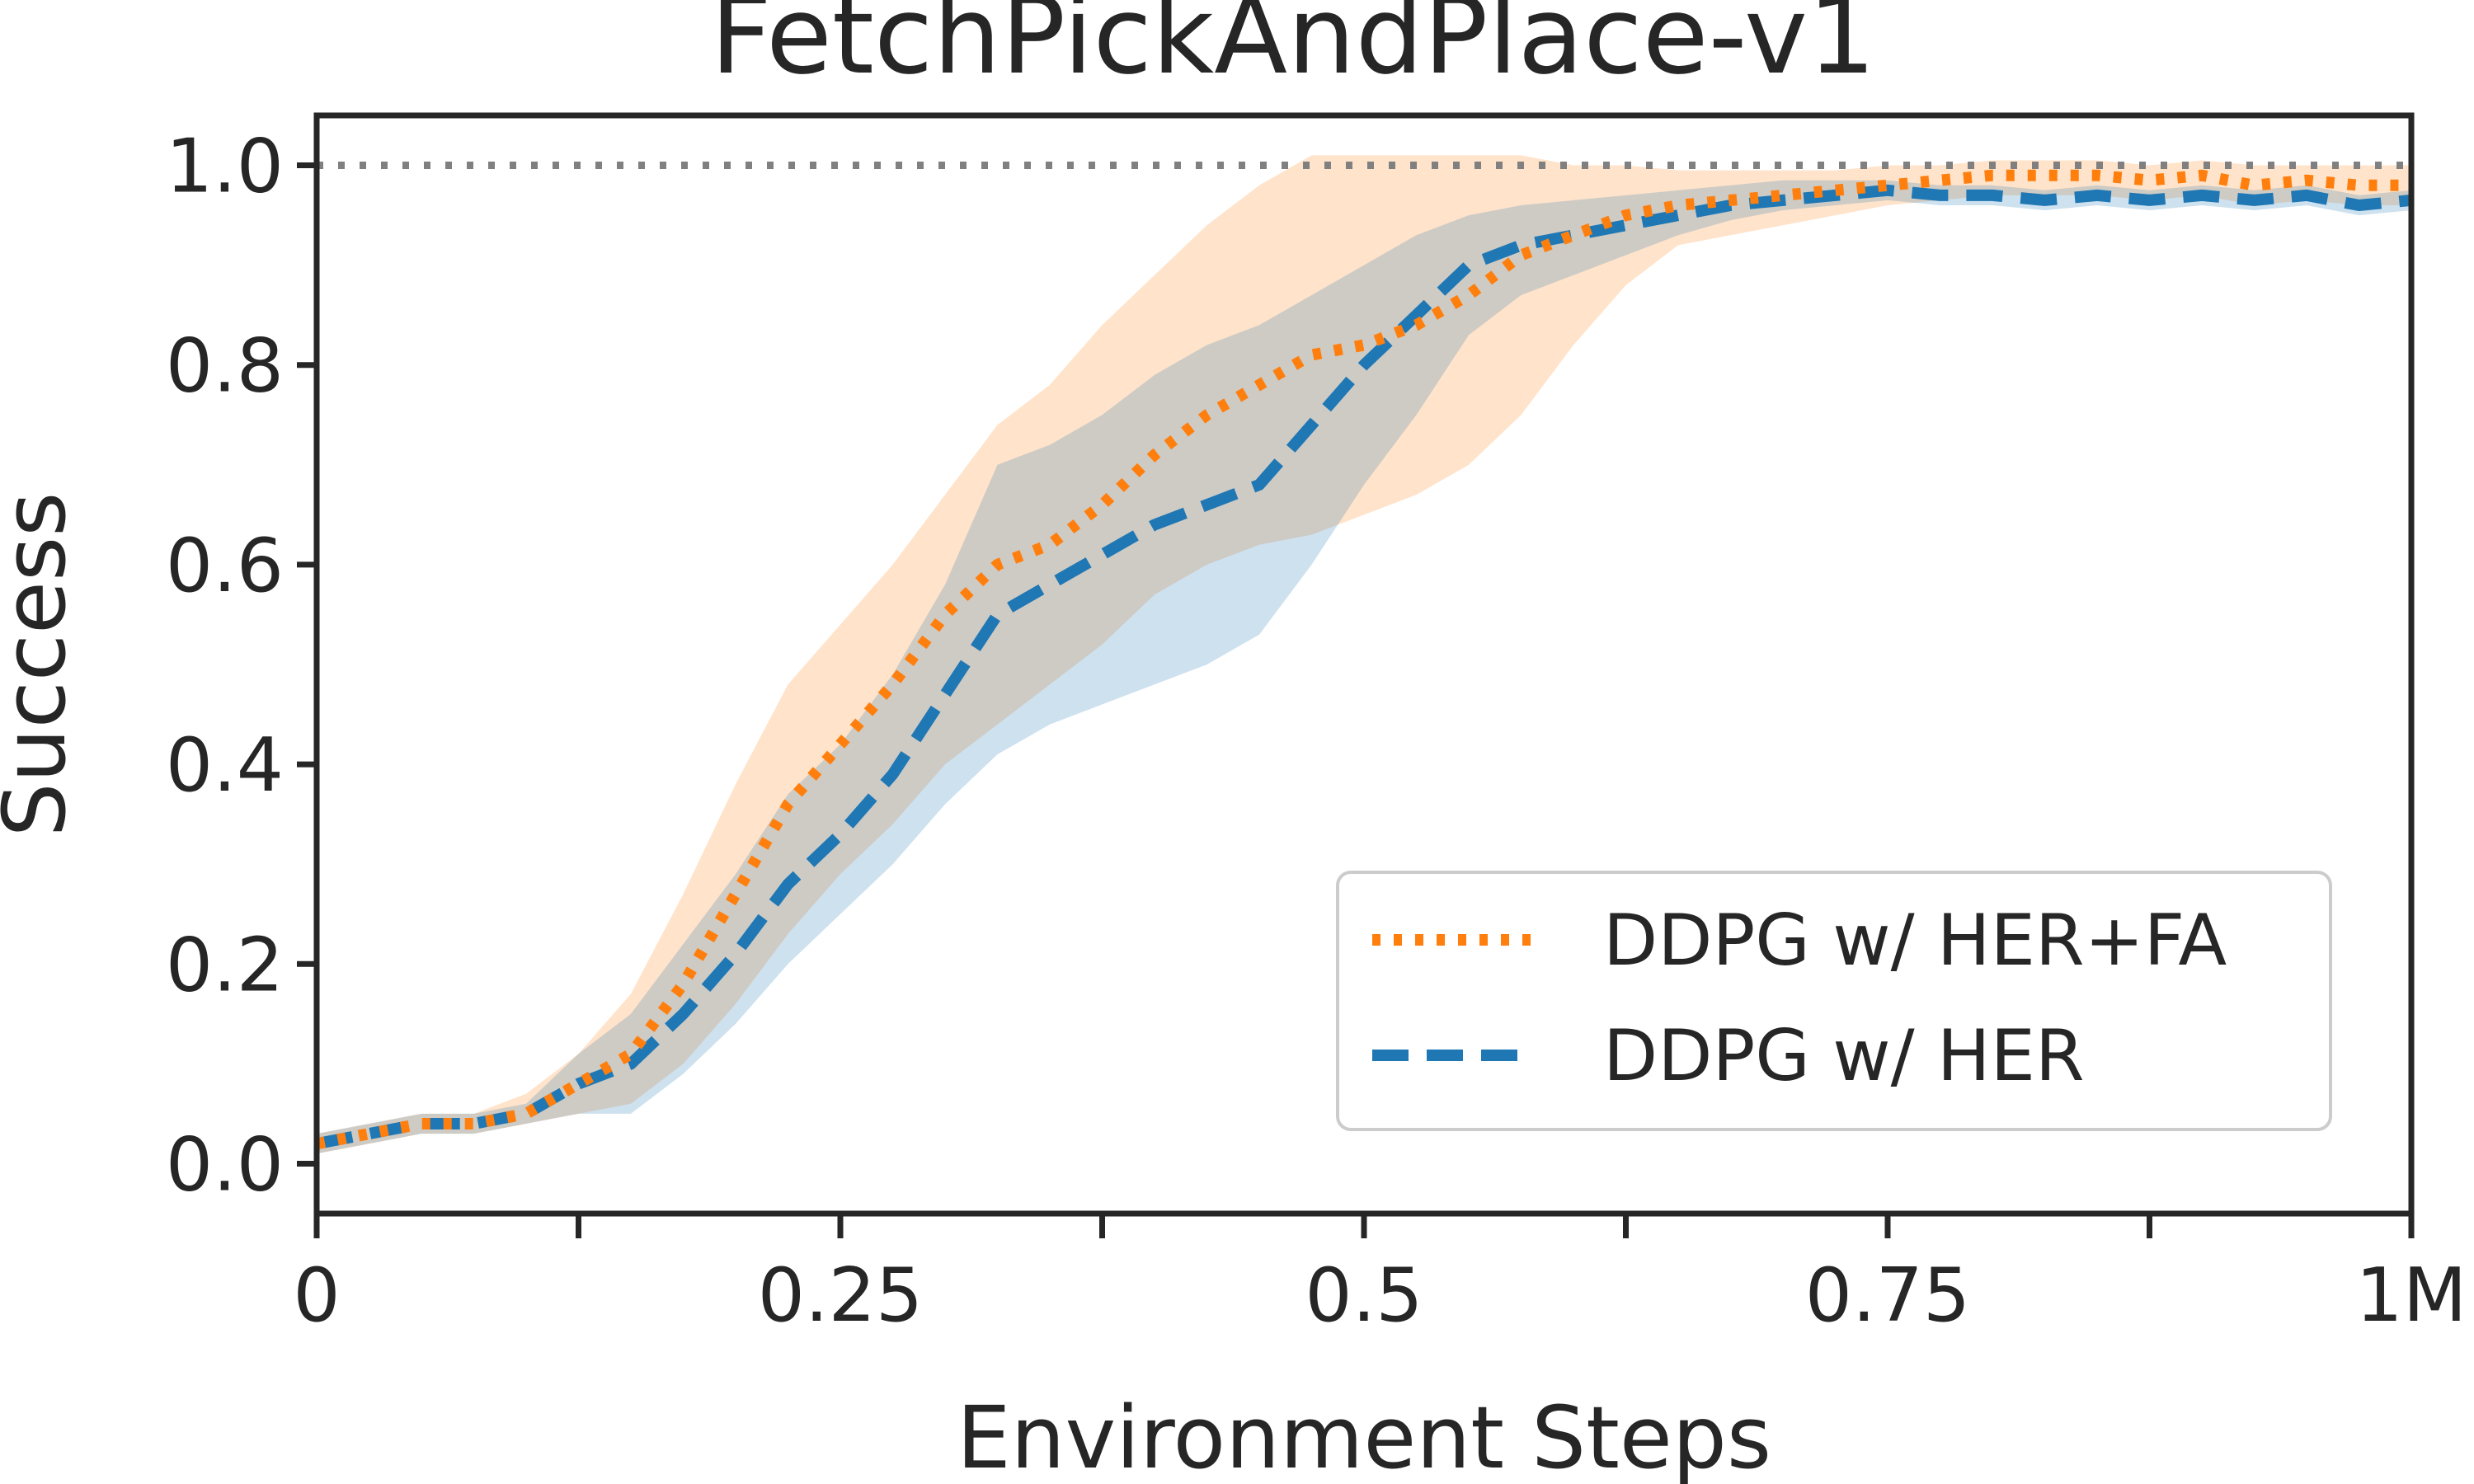 This screenshot has height=1484, width=2474. I want to click on y-axis-title: Success, so click(42, 665).